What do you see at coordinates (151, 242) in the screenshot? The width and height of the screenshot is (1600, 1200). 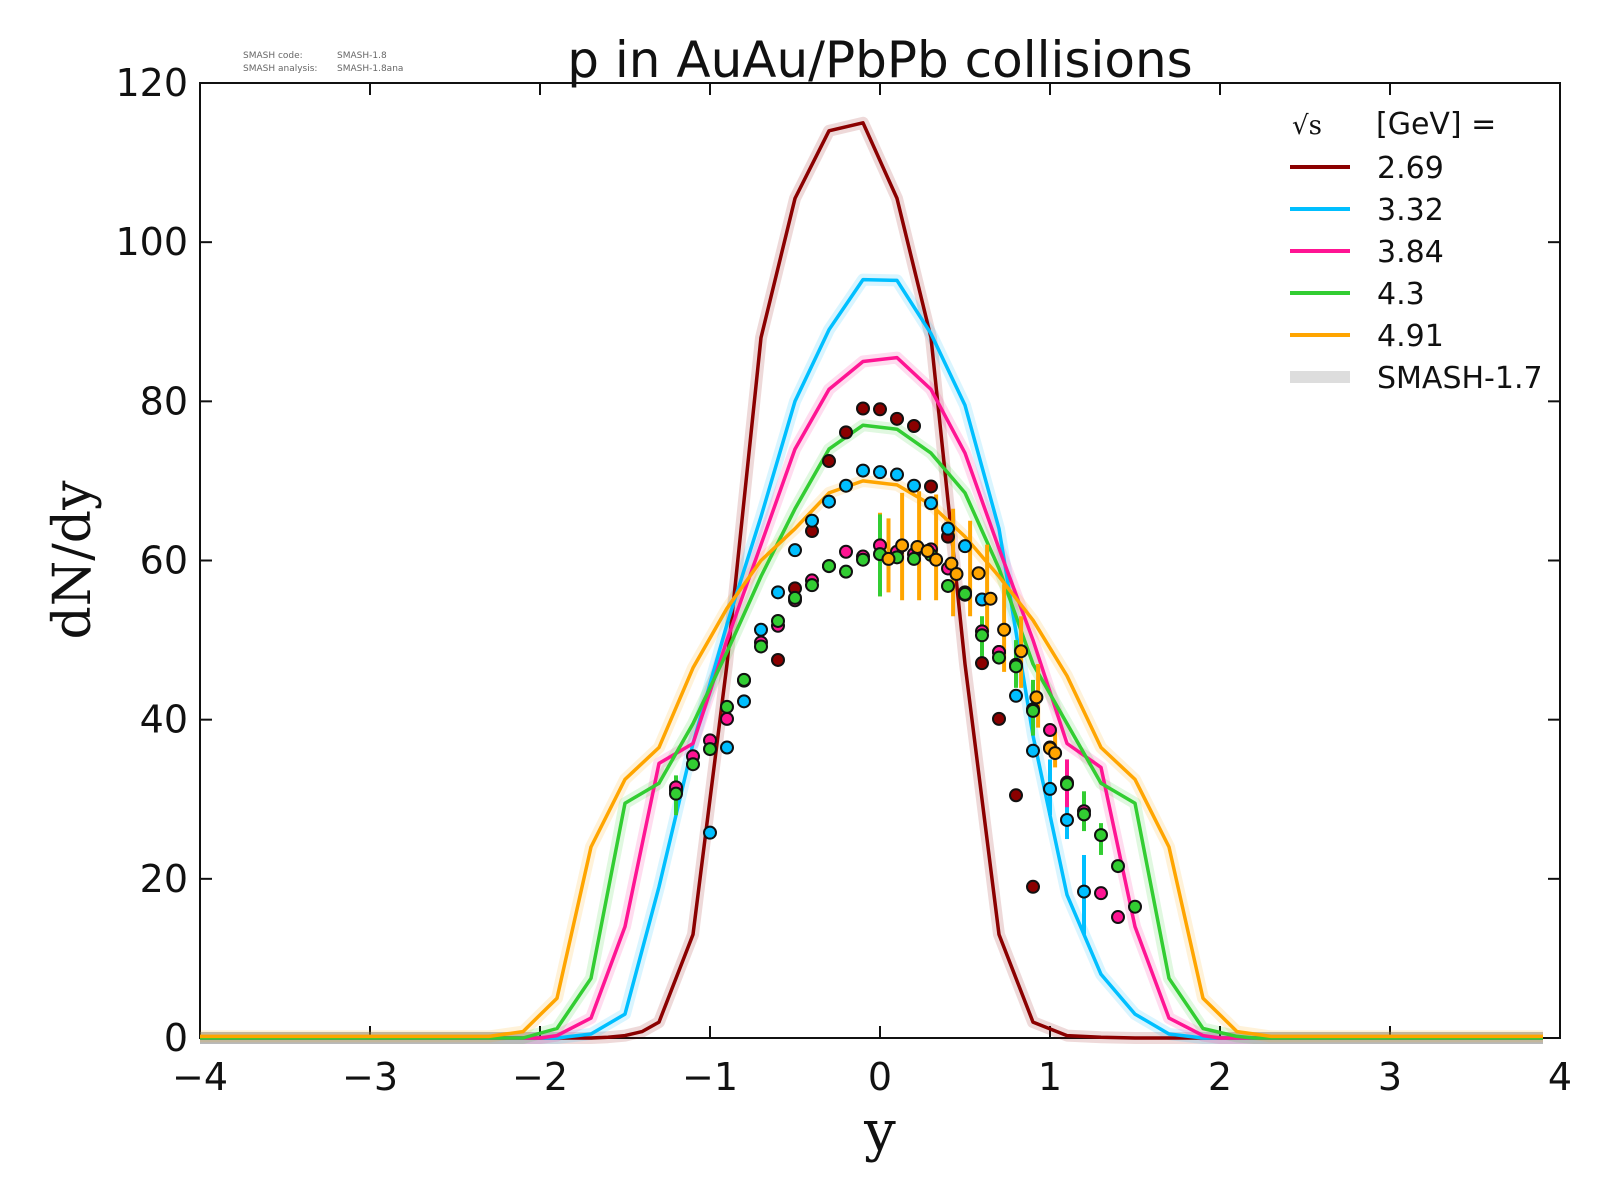 I see `y-tick-label: 100` at bounding box center [151, 242].